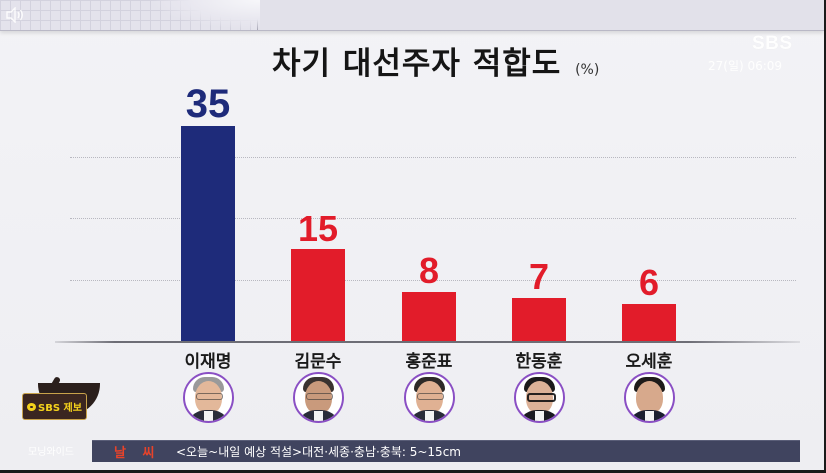 Image resolution: width=826 pixels, height=473 pixels. I want to click on bar-value-label: 6, so click(649, 282).